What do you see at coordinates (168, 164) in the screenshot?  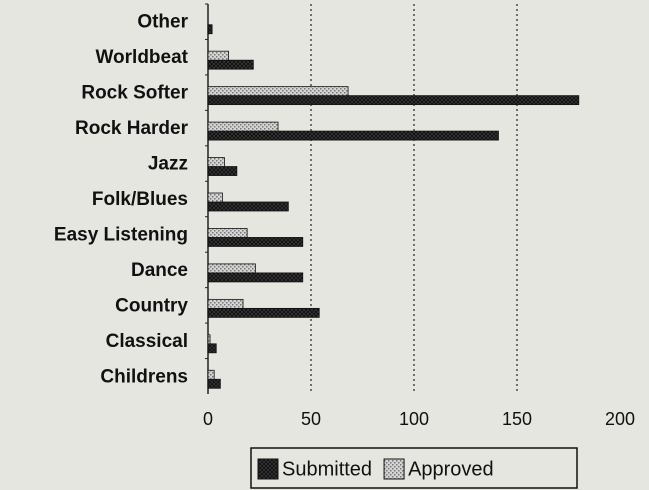 I see `y-tick-label: Jazz` at bounding box center [168, 164].